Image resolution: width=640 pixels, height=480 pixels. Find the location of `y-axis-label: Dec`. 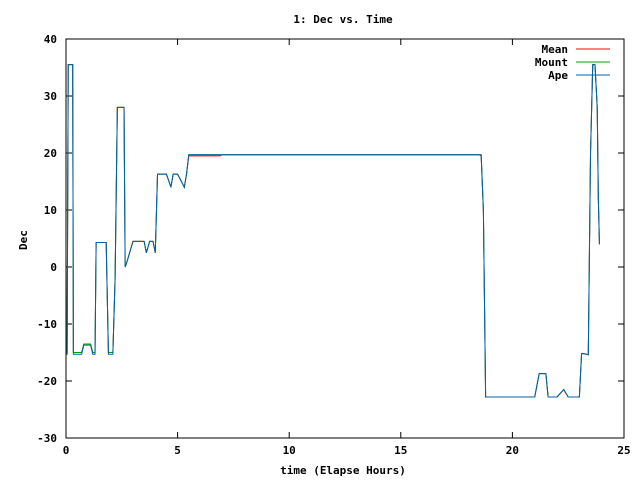

y-axis-label: Dec is located at coordinates (23, 240).